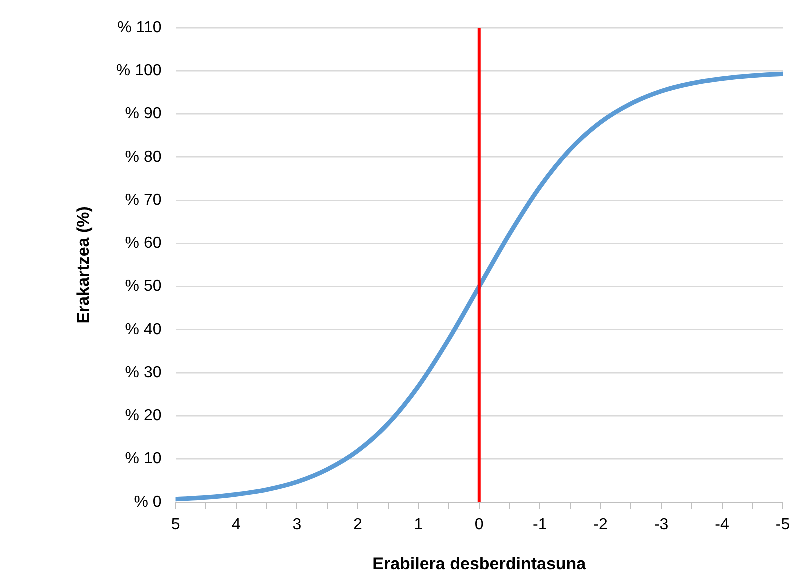  I want to click on x-axis-title: Erabilera desberdintasuna, so click(479, 564).